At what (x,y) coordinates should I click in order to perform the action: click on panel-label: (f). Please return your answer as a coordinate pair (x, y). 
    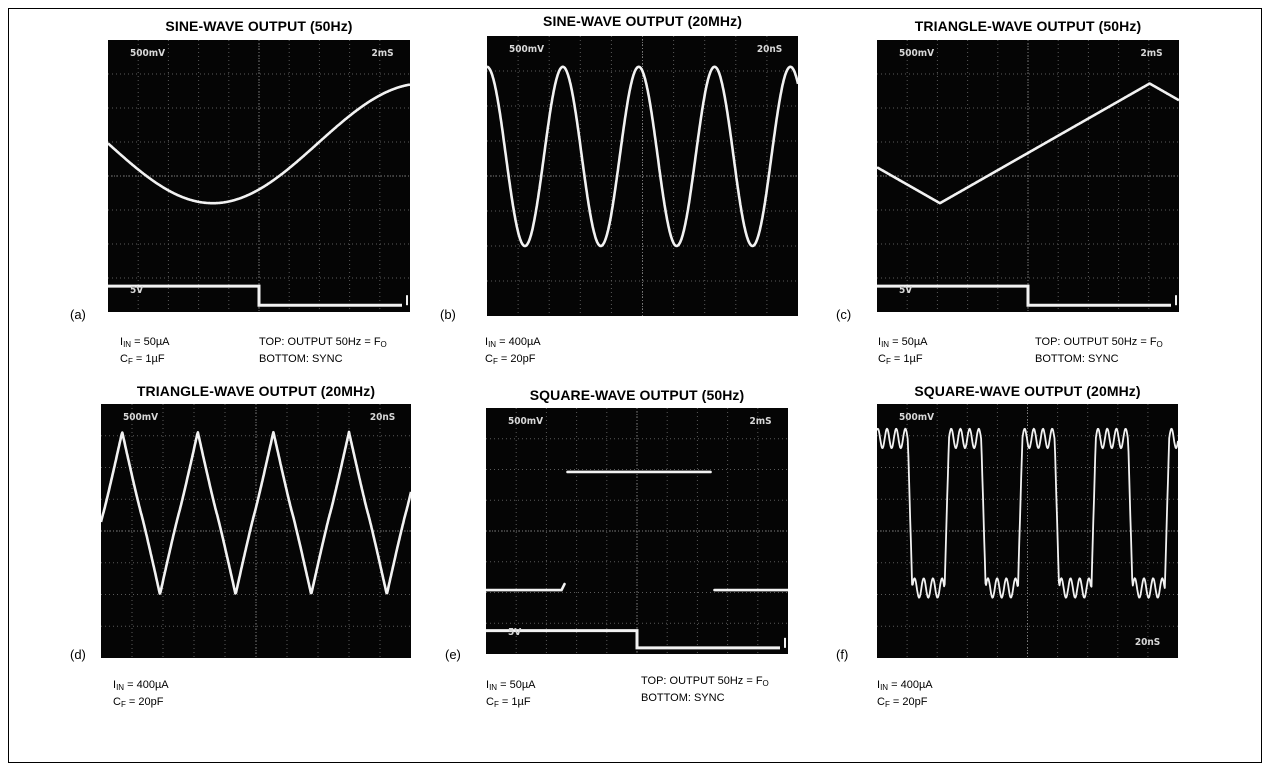
    Looking at the image, I should click on (842, 654).